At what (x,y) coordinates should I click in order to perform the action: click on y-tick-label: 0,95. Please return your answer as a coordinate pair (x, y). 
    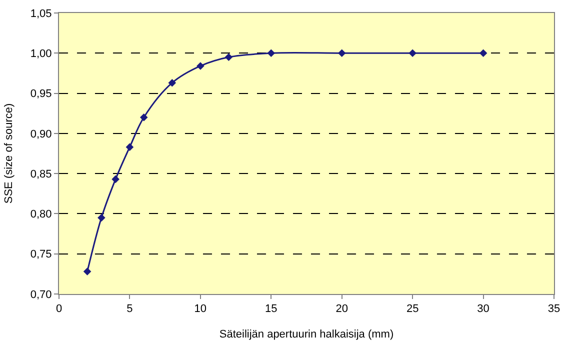
    Looking at the image, I should click on (41, 94).